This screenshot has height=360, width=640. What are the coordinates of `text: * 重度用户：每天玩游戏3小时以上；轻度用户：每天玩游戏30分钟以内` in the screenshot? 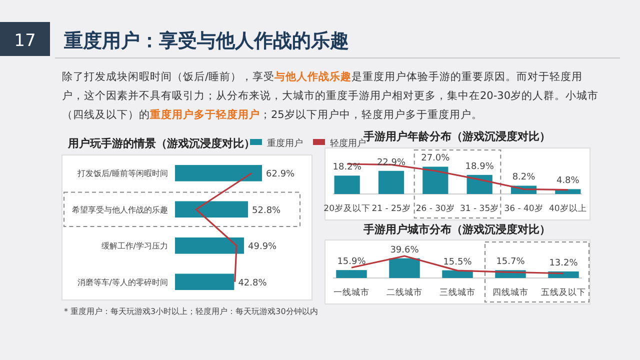 It's located at (191, 311).